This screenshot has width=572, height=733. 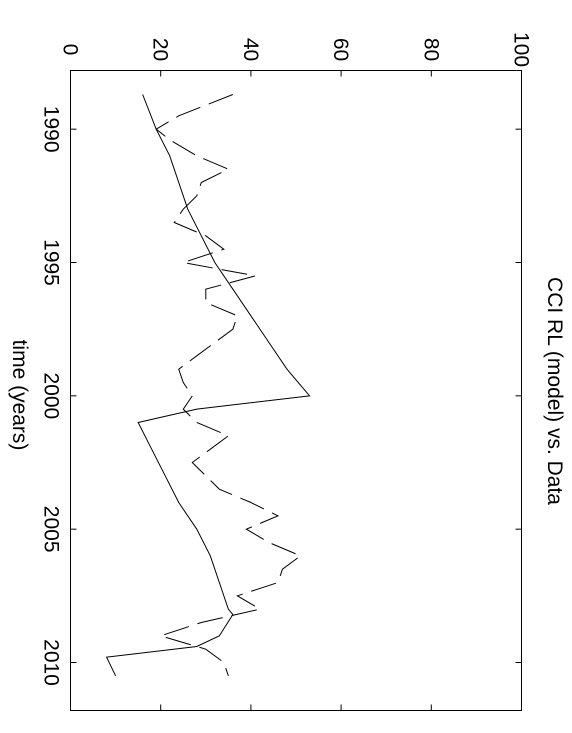 What do you see at coordinates (521, 49) in the screenshot?
I see `y-tick-label: 100` at bounding box center [521, 49].